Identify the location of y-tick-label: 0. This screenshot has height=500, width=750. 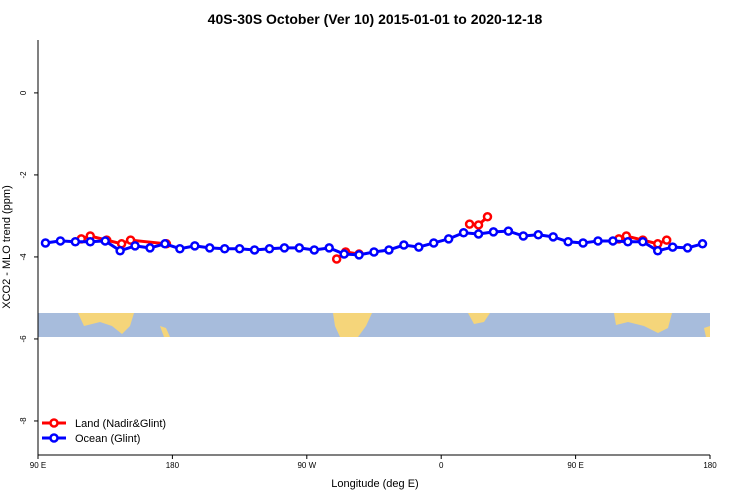
(23, 92).